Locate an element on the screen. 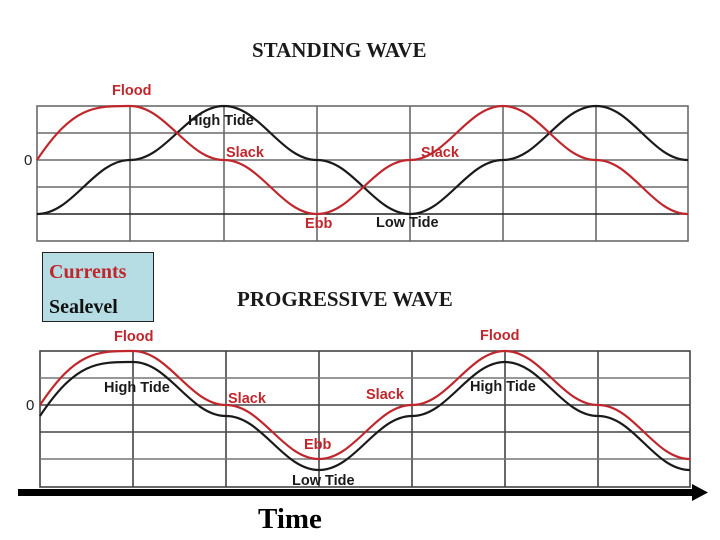 The image size is (720, 540). legend-sealevel: Sealevel is located at coordinates (83, 307).